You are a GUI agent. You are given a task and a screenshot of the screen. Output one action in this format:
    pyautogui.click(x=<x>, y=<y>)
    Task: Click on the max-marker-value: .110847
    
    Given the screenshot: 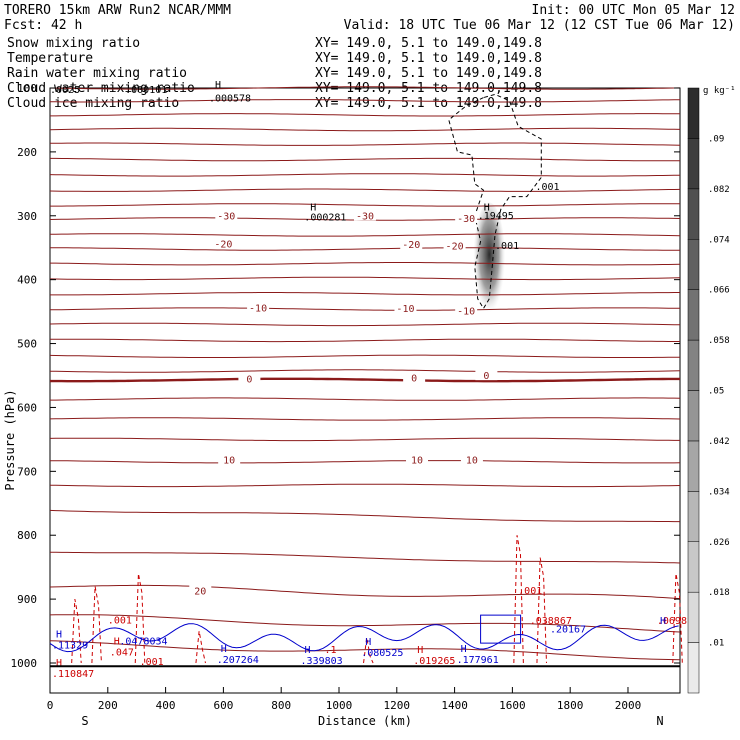 What is the action you would take?
    pyautogui.click(x=73, y=674)
    